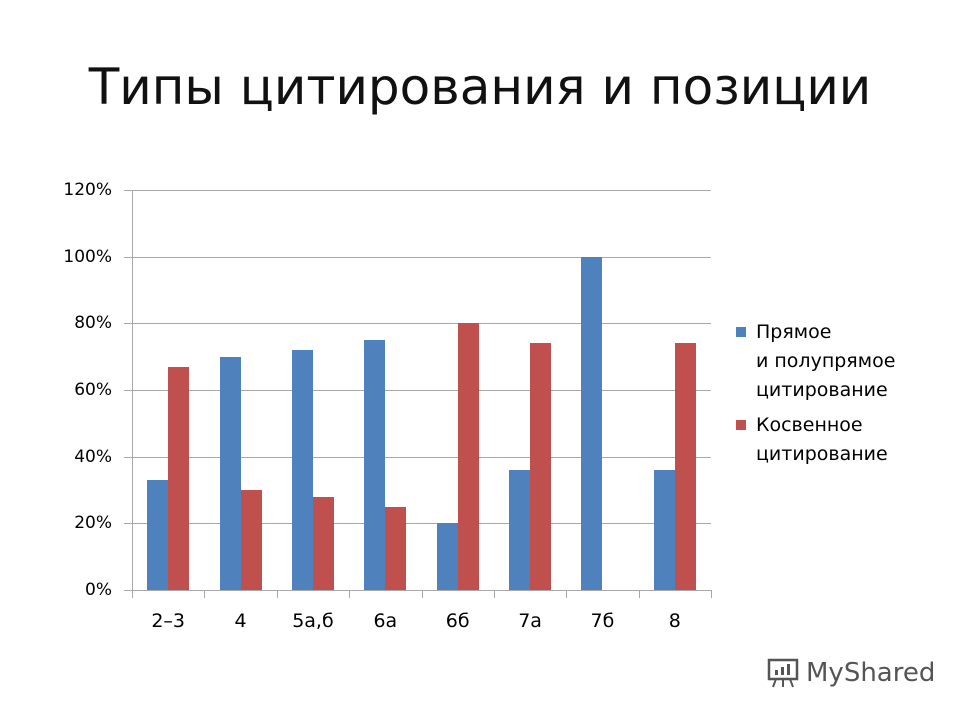 The image size is (960, 720). I want to click on x-tick-label: 4, so click(240, 621).